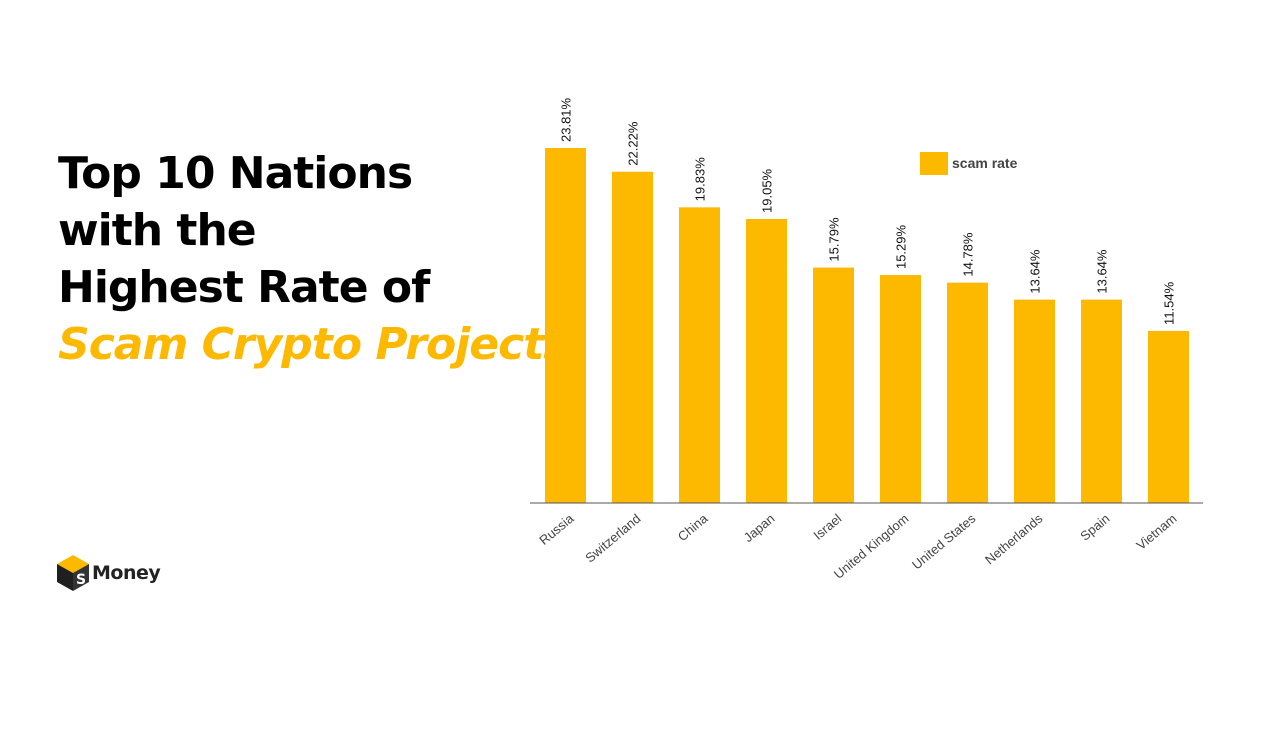  Describe the element at coordinates (699, 355) in the screenshot. I see `bar-china` at that location.